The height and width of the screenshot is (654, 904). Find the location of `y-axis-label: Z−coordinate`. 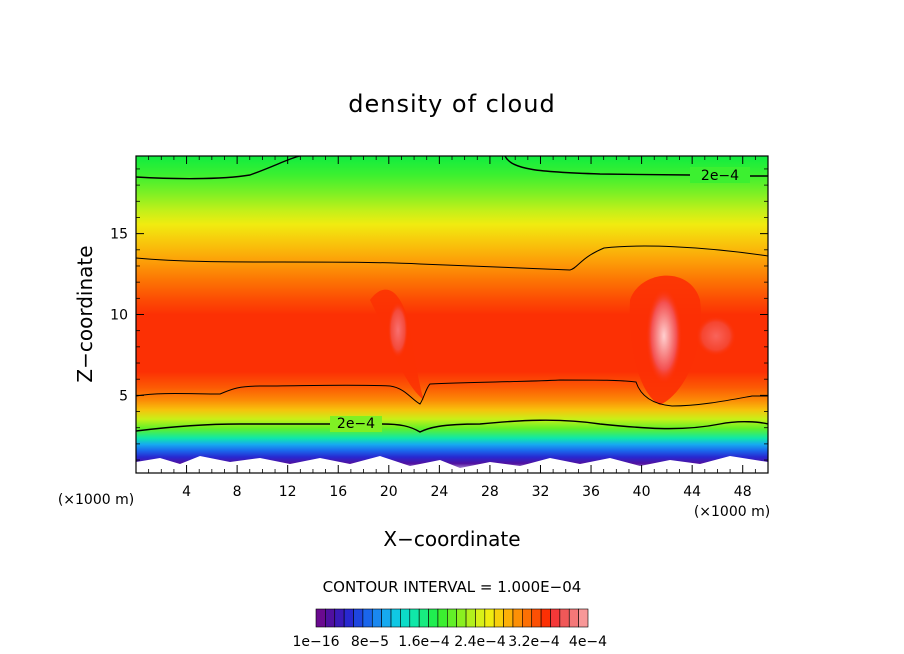

y-axis-label: Z−coordinate is located at coordinates (85, 313).